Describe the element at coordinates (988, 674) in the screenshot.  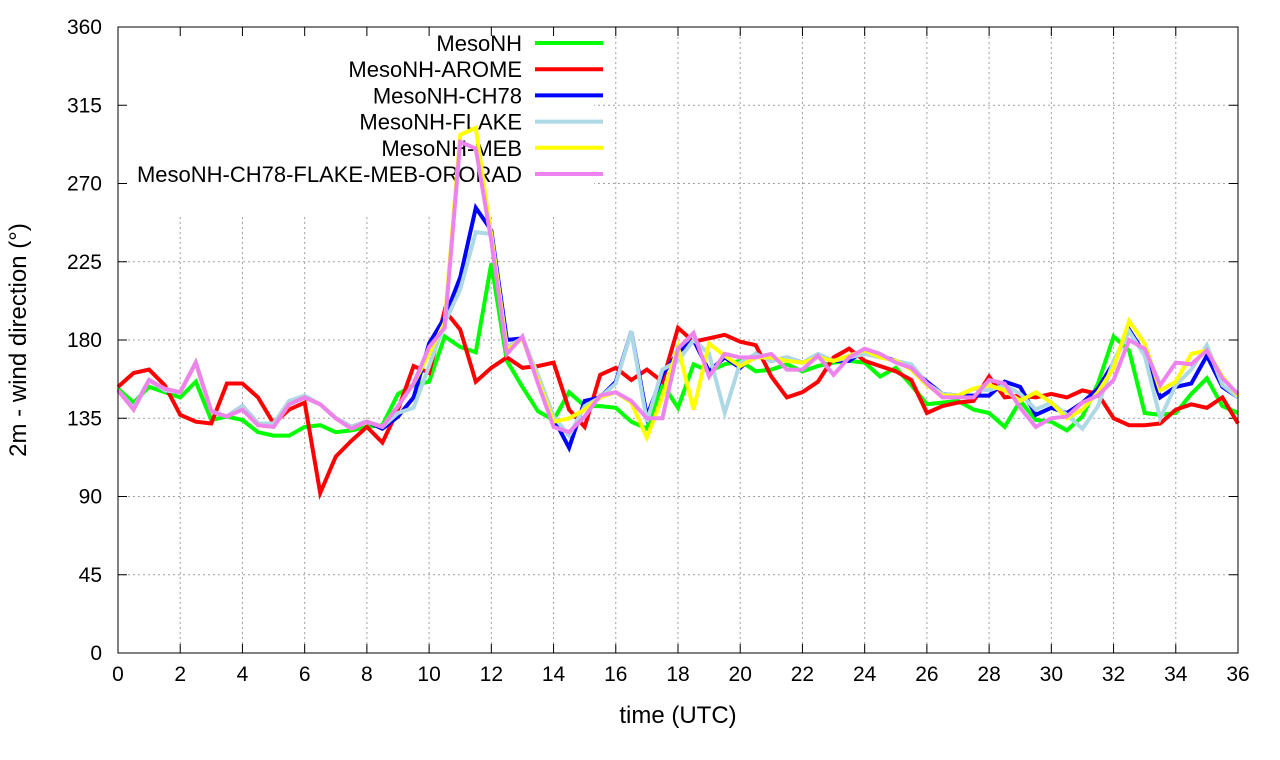
I see `x-tick-label: 28` at that location.